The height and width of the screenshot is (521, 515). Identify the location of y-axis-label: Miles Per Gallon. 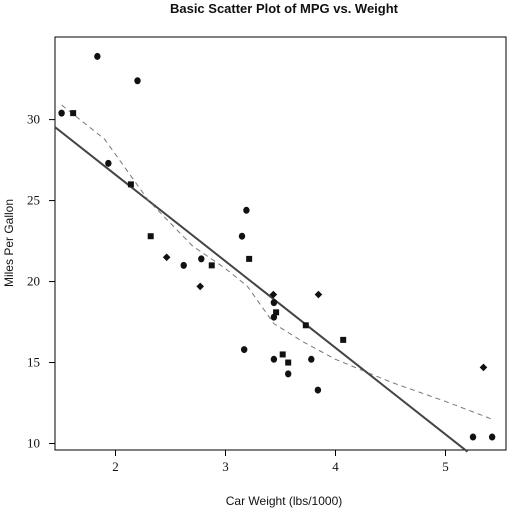
(9, 243).